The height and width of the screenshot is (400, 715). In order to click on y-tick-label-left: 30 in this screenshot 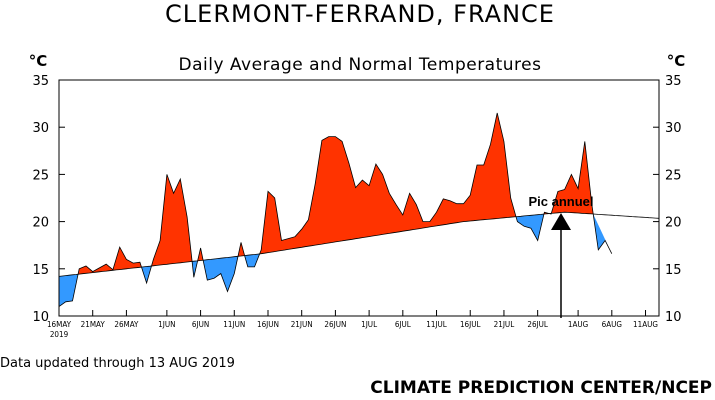, I will do `click(40, 128)`.